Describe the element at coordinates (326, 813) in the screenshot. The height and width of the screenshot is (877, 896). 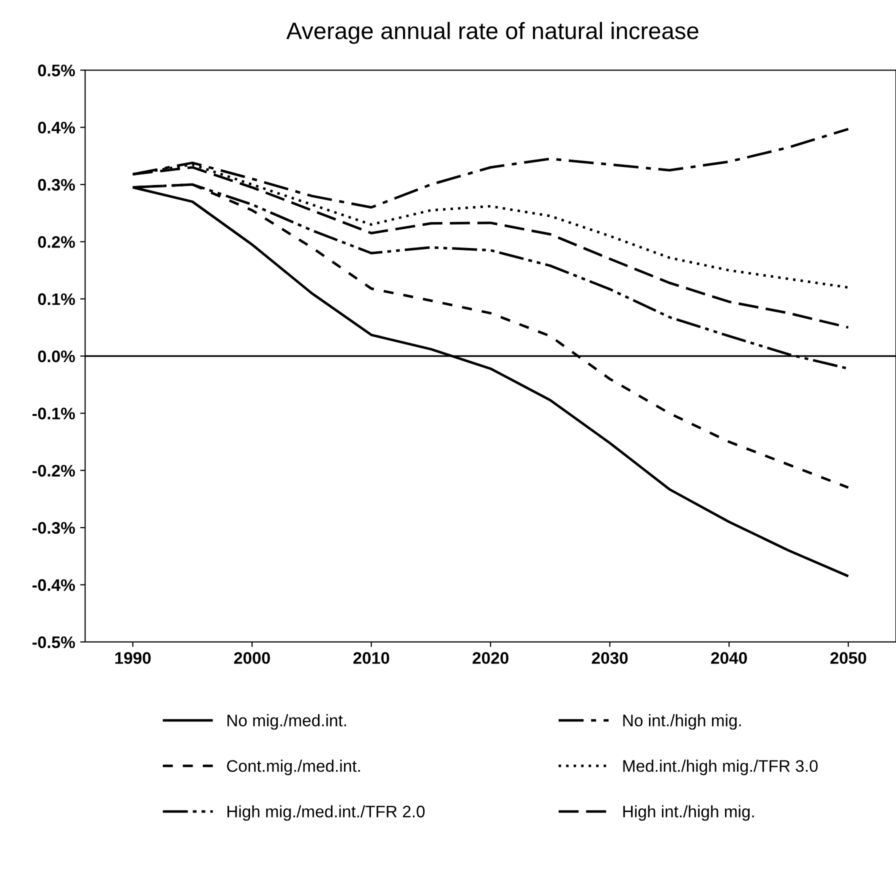
I see `legend-label: High mig./med.int./TFR 2.0` at that location.